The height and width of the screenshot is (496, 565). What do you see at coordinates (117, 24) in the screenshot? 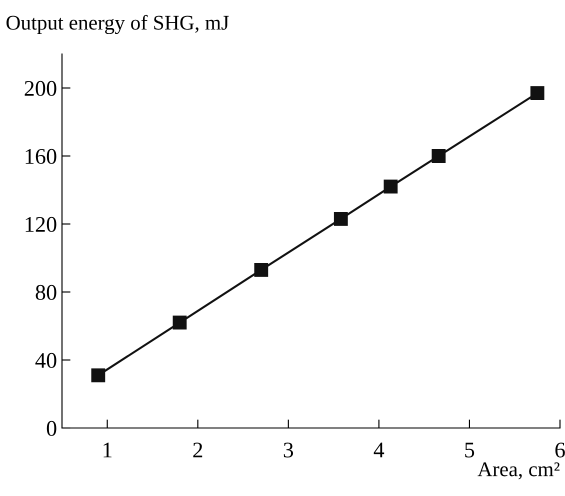
I see `y-axis-title: Output energy of SHG, mJ` at bounding box center [117, 24].